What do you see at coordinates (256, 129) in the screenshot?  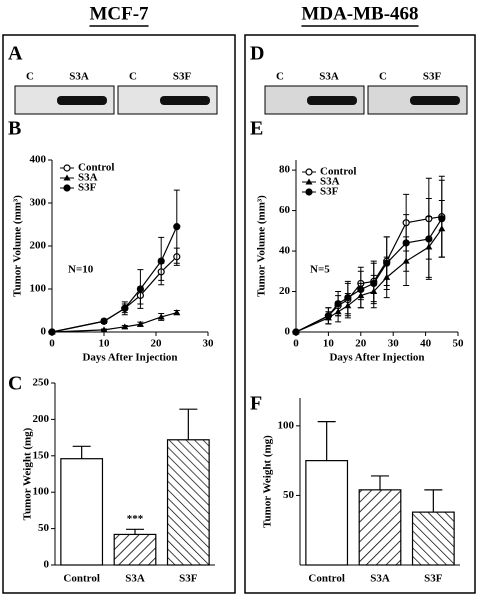 I see `panel-letter: E` at bounding box center [256, 129].